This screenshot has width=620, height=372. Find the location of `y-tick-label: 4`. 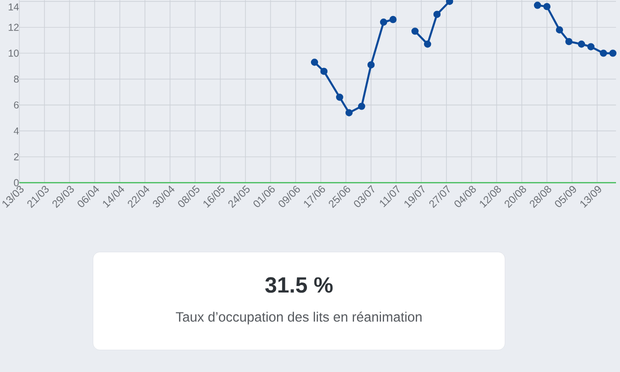

y-tick-label: 4 is located at coordinates (16, 130).